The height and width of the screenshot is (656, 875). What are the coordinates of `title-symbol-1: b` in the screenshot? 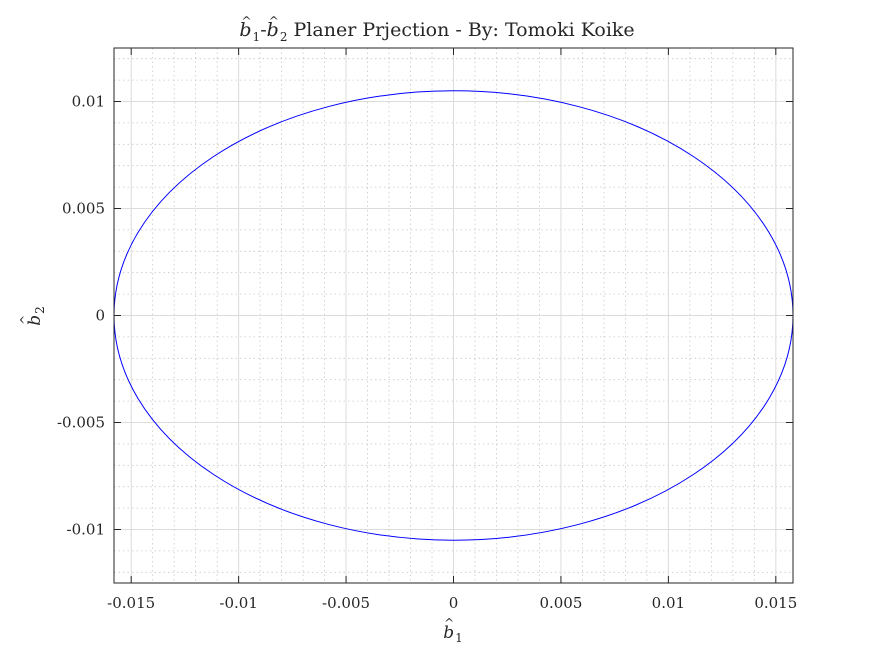 It's located at (245, 30).